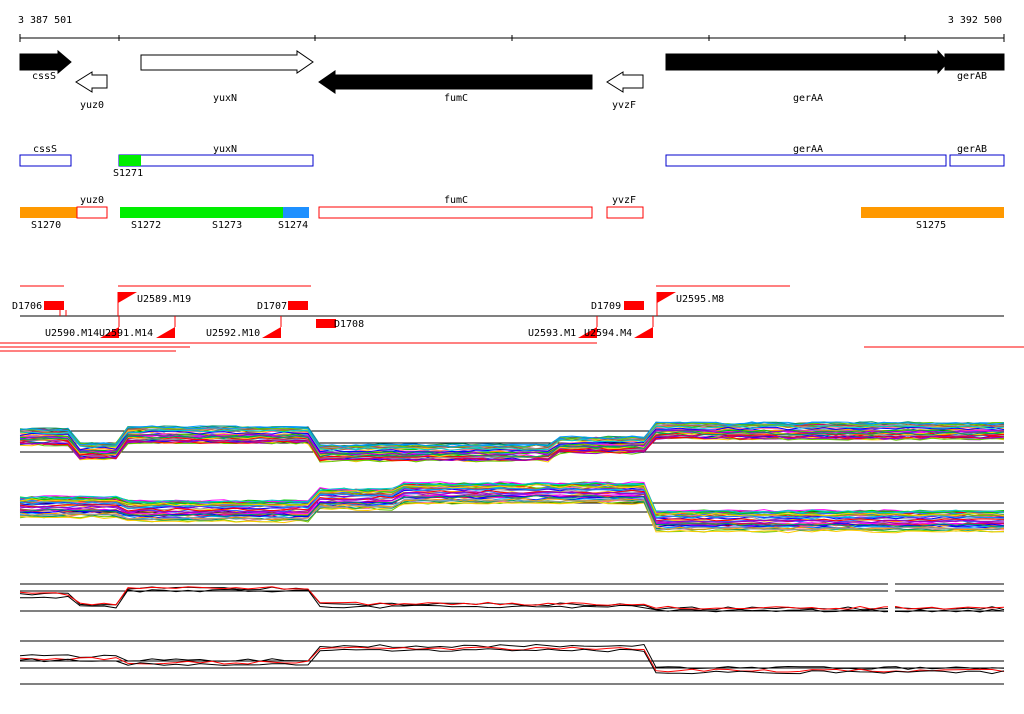 This screenshot has height=714, width=1024. I want to click on u-label-u2595: U2595.M8, so click(700, 299).